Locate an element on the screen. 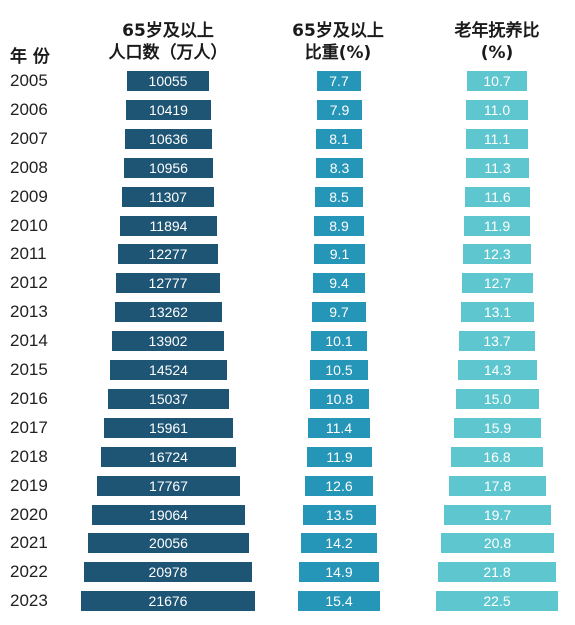 The height and width of the screenshot is (625, 575). share-bar: 9.4 is located at coordinates (339, 283).